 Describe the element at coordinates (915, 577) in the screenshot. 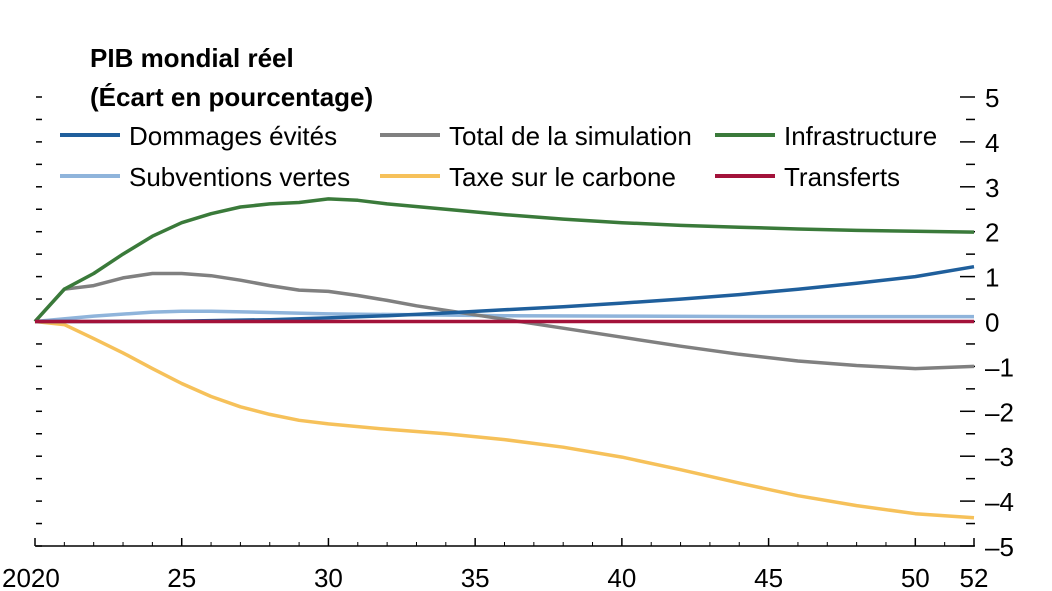

I see `x-tick-label: 50` at that location.